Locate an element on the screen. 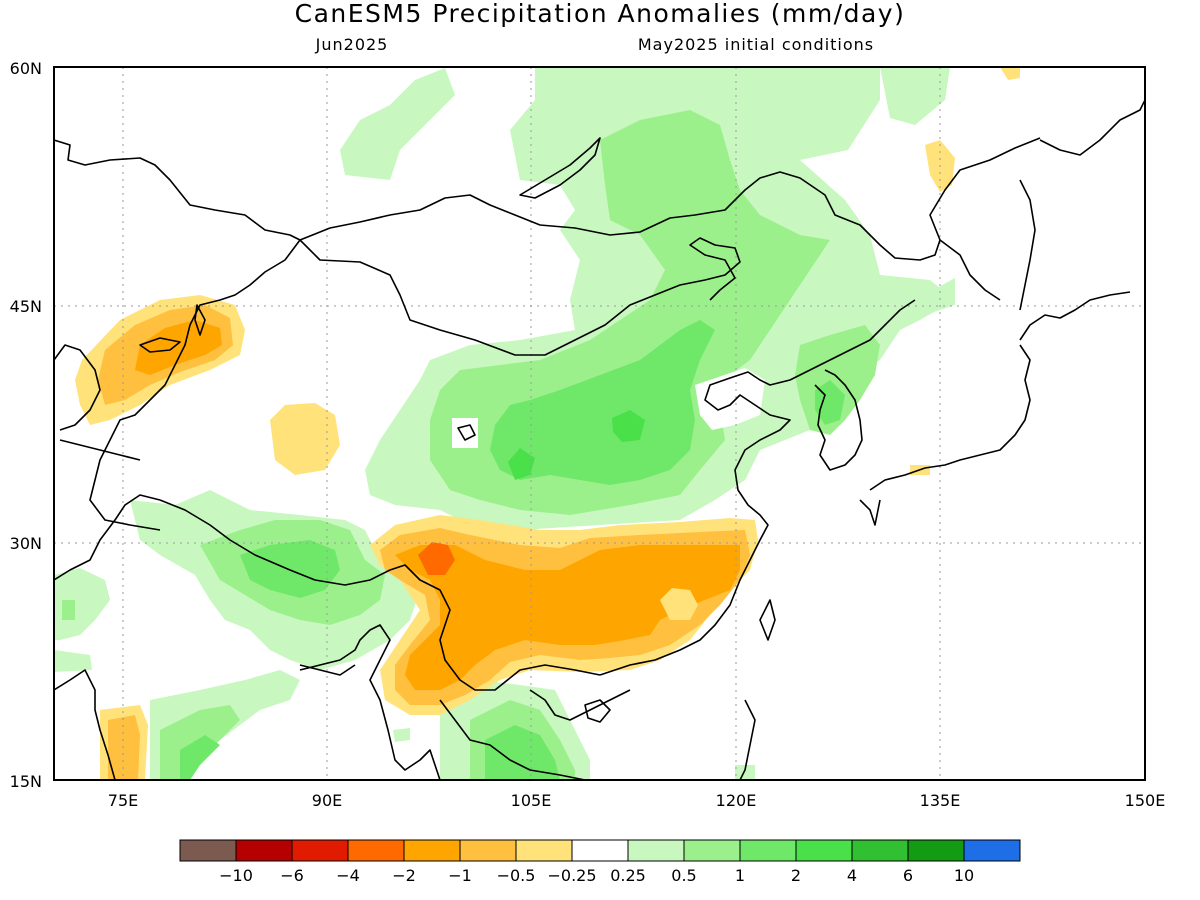 The height and width of the screenshot is (900, 1200). lon-label: 120E is located at coordinates (736, 800).